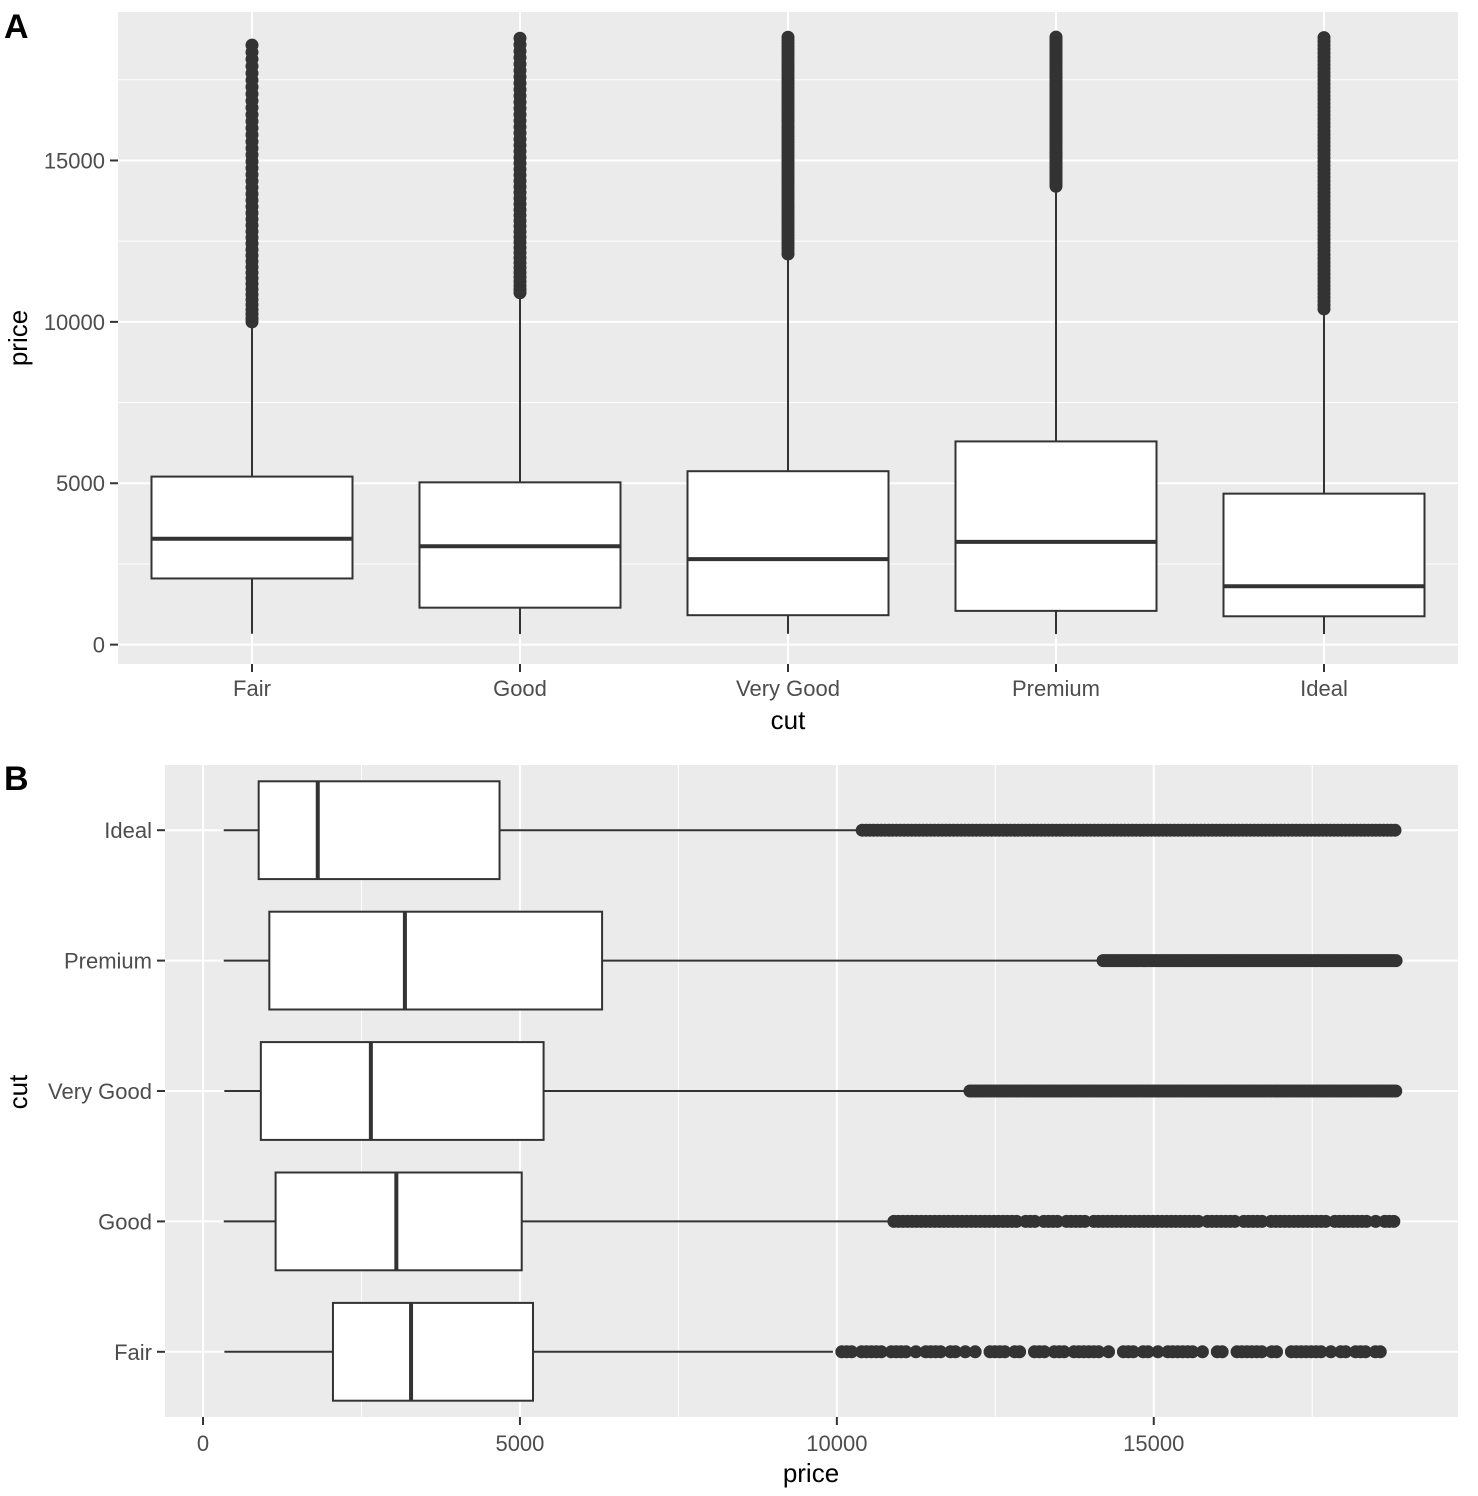  What do you see at coordinates (1324, 173) in the screenshot?
I see `panel-a-outliers-ideal` at bounding box center [1324, 173].